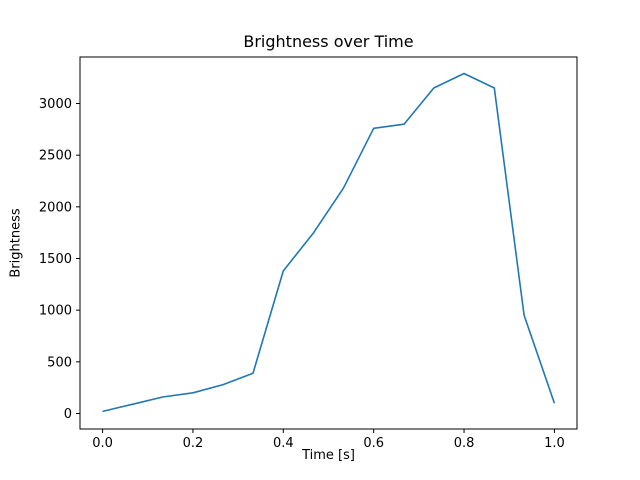 Image resolution: width=640 pixels, height=480 pixels. Describe the element at coordinates (464, 443) in the screenshot. I see `x-tick-label: 0.8` at that location.